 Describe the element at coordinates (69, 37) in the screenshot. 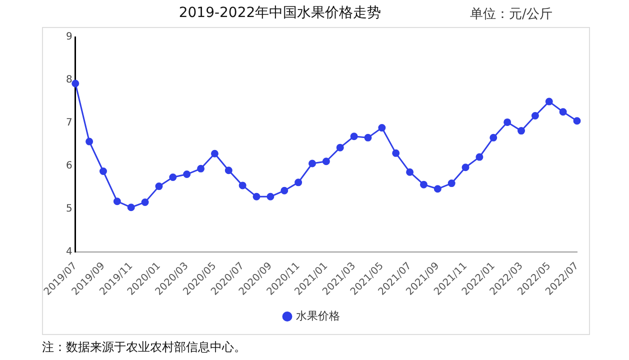

I see `y-tick-label: 9` at that location.